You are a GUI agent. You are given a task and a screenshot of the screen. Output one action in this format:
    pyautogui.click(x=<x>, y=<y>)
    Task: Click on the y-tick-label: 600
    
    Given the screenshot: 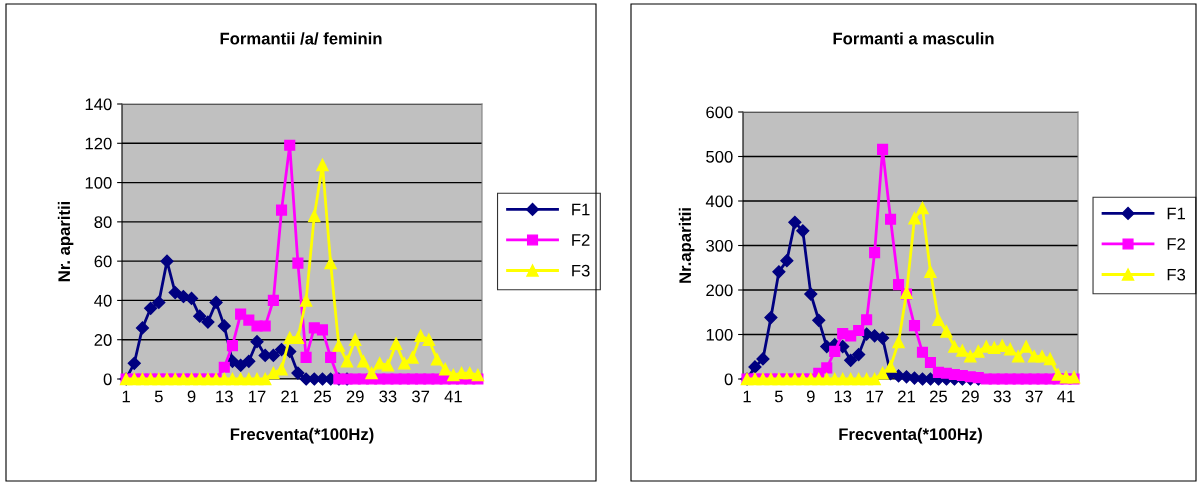 What is the action you would take?
    pyautogui.click(x=719, y=112)
    